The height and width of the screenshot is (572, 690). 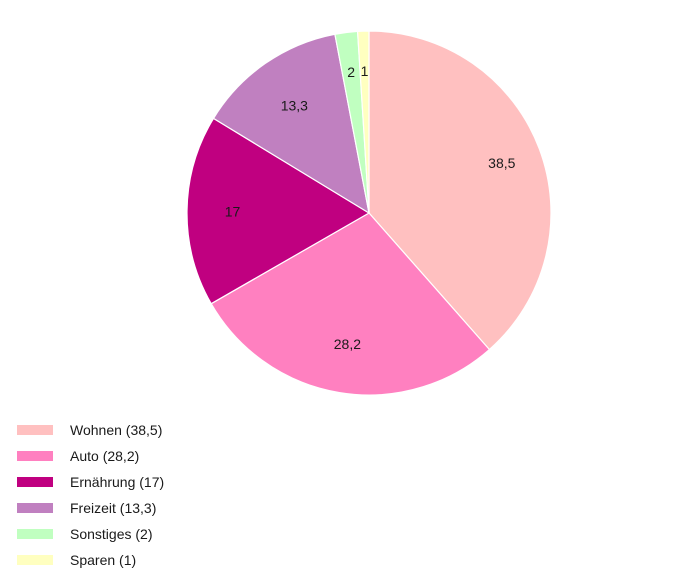 I want to click on legend-item-3: Ernährung (17), so click(x=90, y=482).